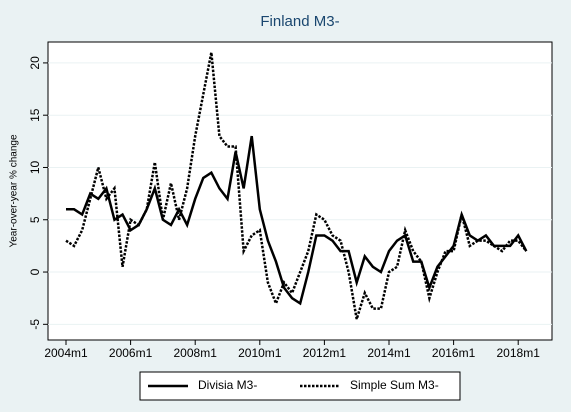  Describe the element at coordinates (35, 115) in the screenshot. I see `y-tick-label: 15` at that location.